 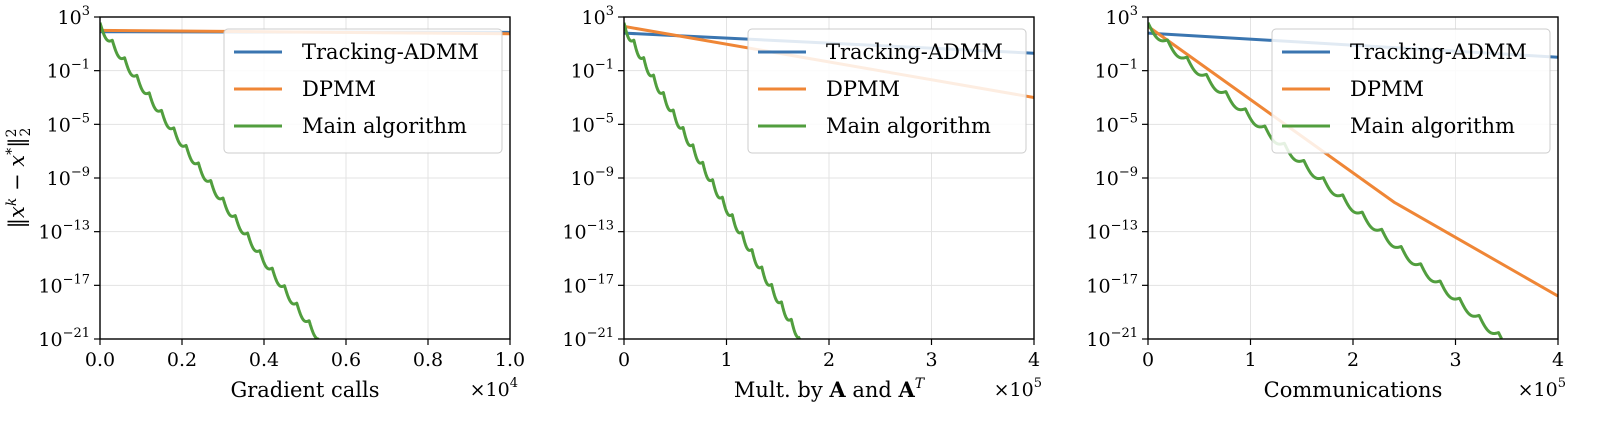 I want to click on x-tick-label: 0.0, so click(x=100, y=360).